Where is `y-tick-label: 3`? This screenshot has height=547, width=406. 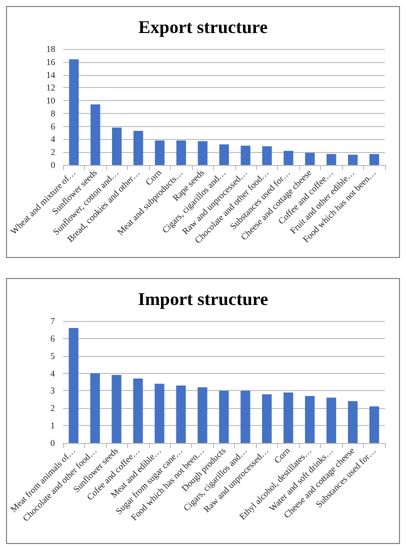 y-tick-label: 3 is located at coordinates (53, 391).